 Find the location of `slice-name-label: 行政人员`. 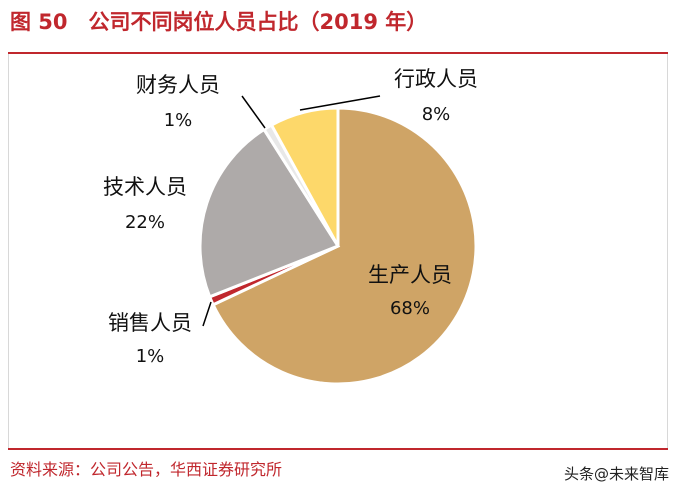

slice-name-label: 行政人员 is located at coordinates (436, 79).